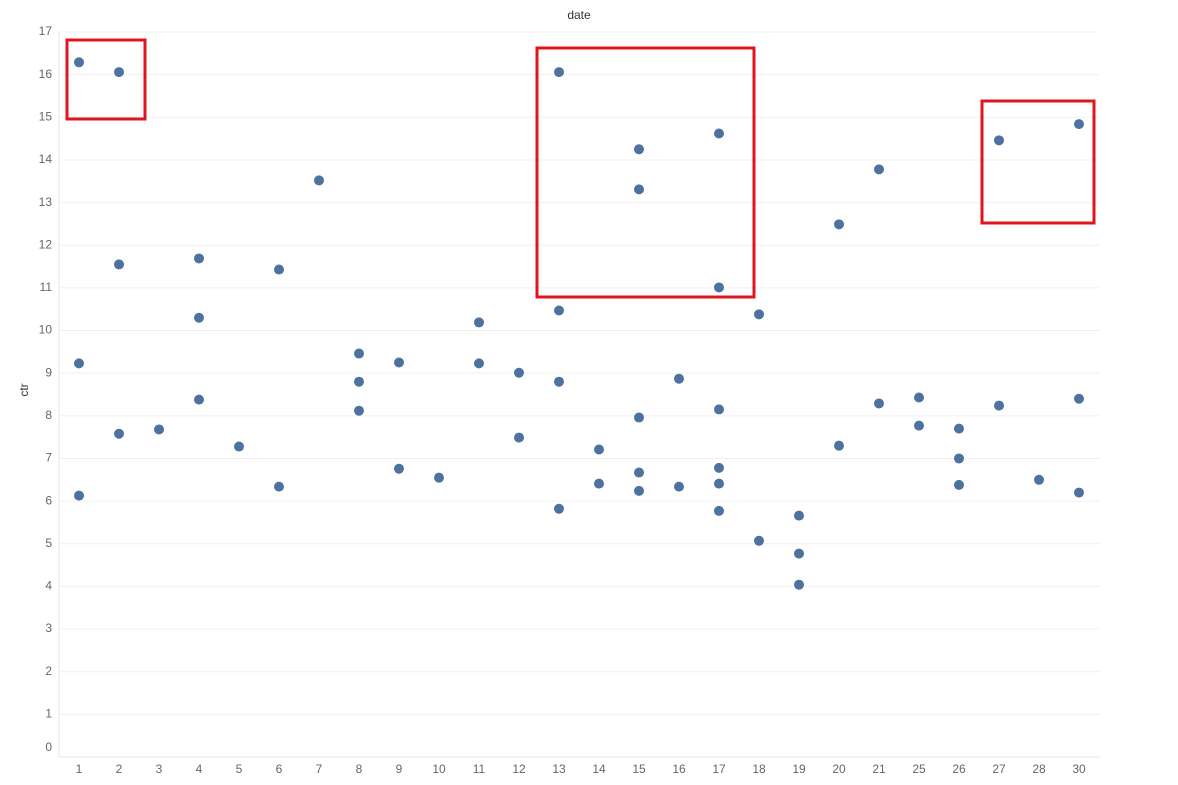  I want to click on chart-title: date, so click(579, 15).